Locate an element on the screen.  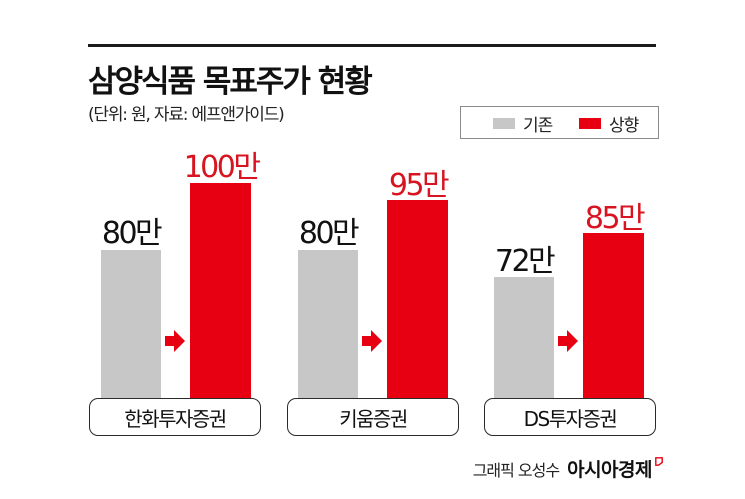
chart-subtitle: (단위: 원, 자료: 에프앤가이드) is located at coordinates (186, 115).